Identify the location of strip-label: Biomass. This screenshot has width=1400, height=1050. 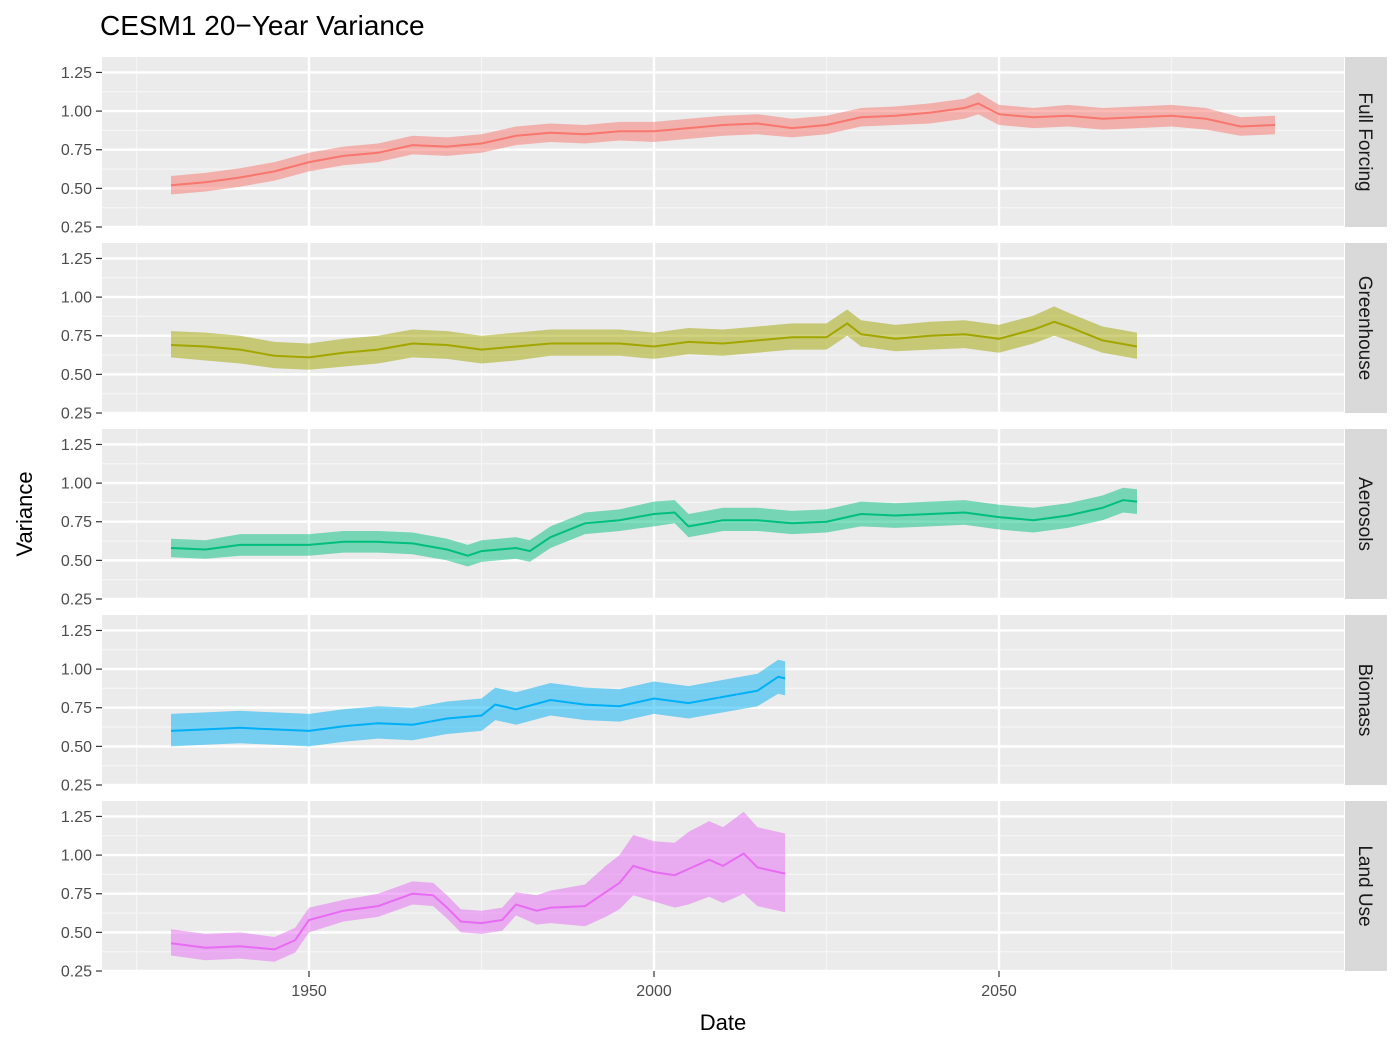
(1364, 700).